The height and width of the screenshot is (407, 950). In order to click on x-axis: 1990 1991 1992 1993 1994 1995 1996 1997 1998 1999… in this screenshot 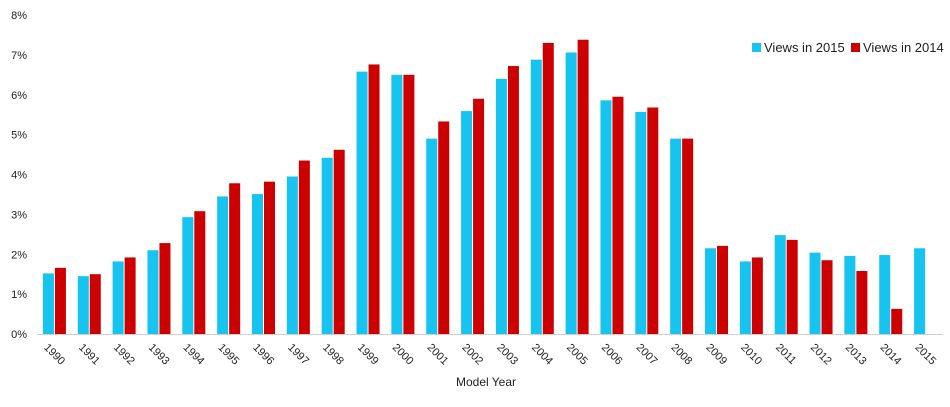, I will do `click(489, 355)`.